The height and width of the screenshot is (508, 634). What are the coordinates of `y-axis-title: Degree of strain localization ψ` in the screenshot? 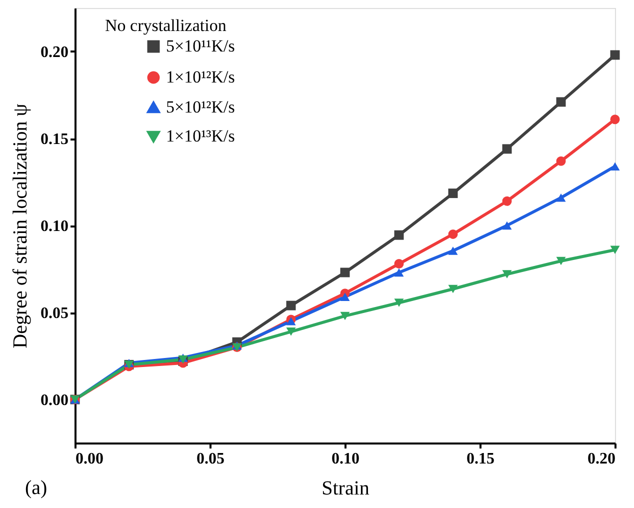 It's located at (21, 225).